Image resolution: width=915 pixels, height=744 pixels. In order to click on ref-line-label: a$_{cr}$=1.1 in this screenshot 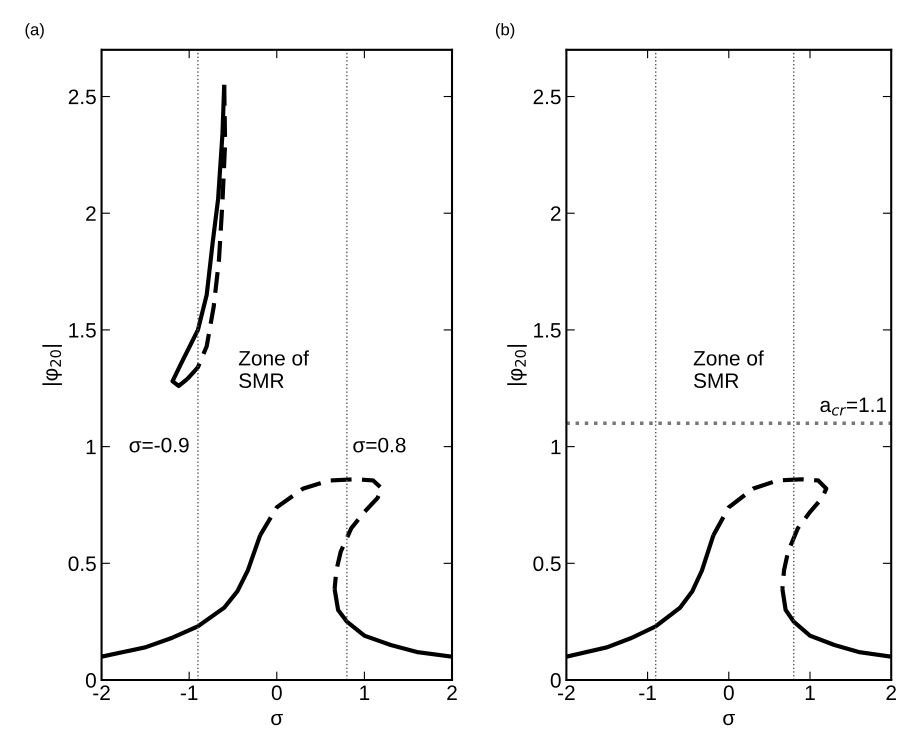, I will do `click(853, 407)`.